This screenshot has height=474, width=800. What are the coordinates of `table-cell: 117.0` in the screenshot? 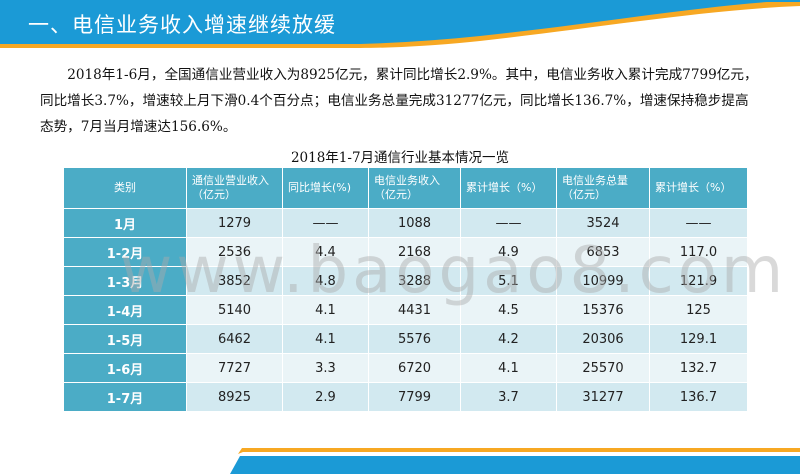 It's located at (698, 252).